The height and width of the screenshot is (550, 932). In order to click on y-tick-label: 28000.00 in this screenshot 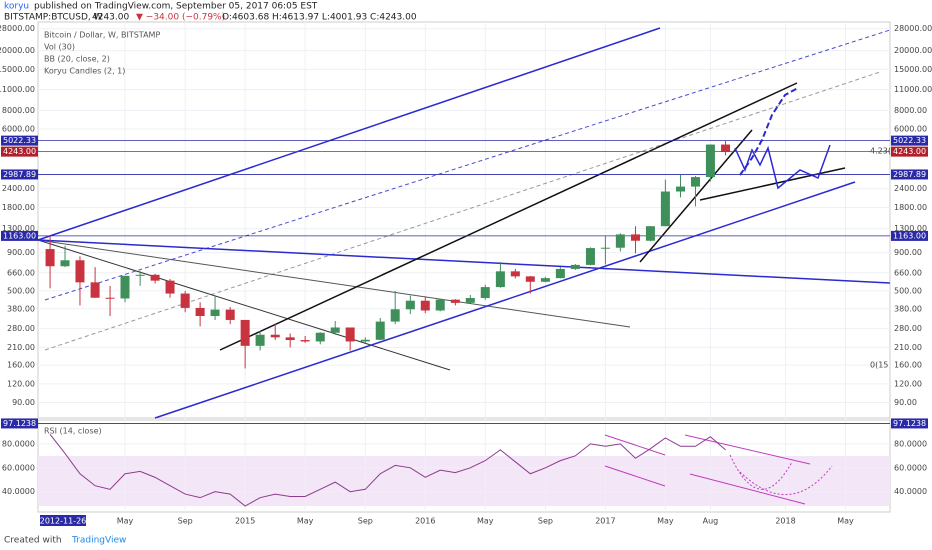, I will do `click(913, 28)`.